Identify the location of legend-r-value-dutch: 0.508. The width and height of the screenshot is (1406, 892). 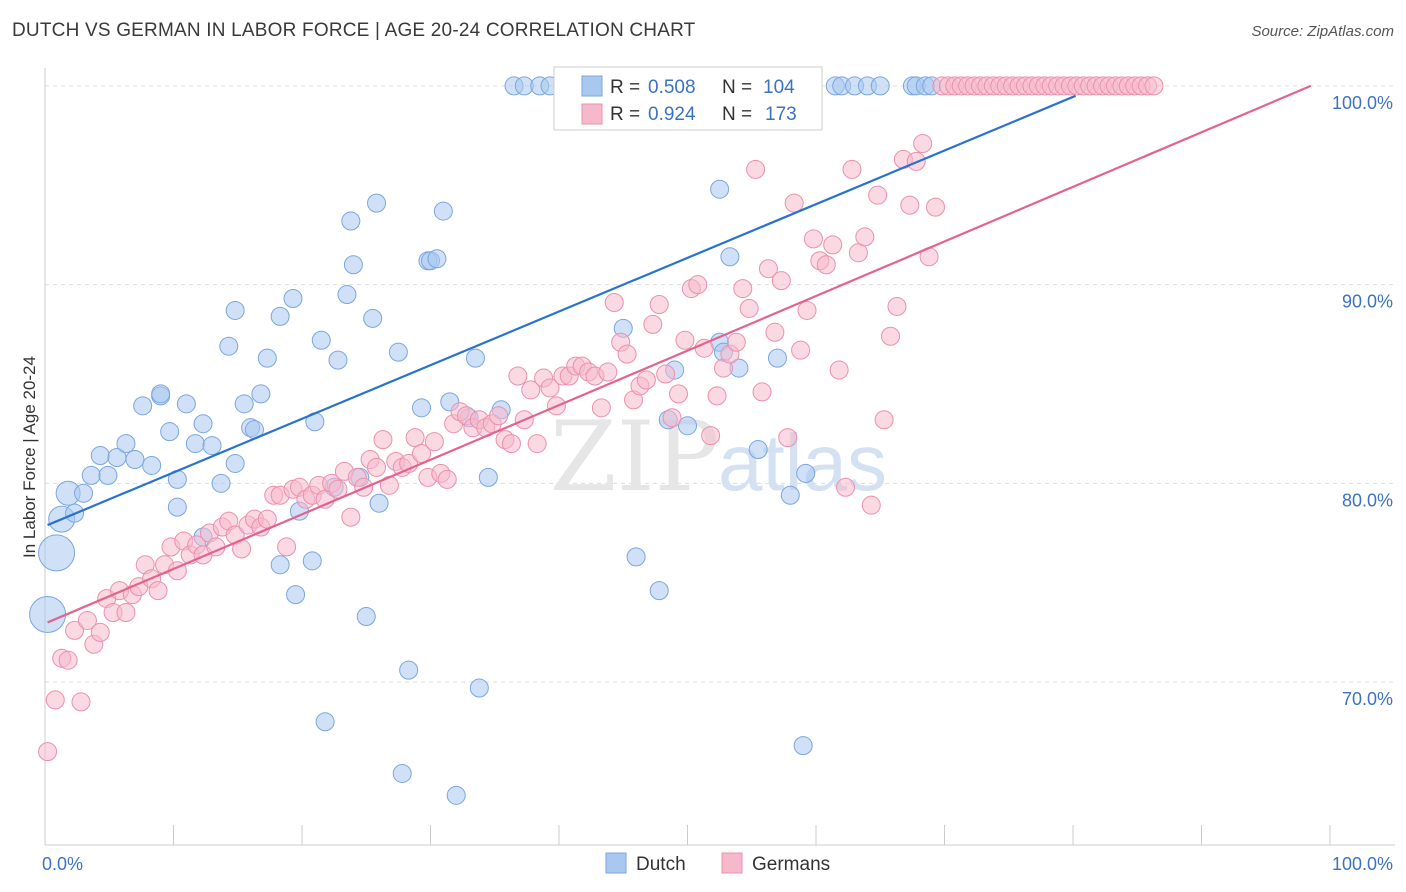
(672, 87).